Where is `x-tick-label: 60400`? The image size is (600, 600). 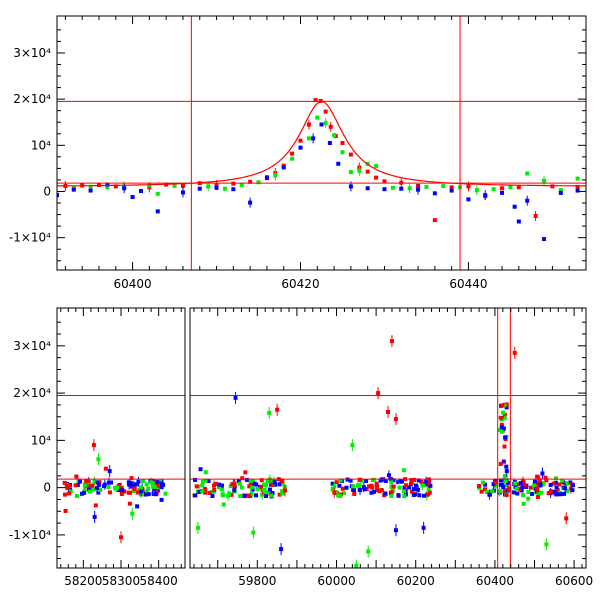
x-tick-label: 60400 is located at coordinates (132, 284).